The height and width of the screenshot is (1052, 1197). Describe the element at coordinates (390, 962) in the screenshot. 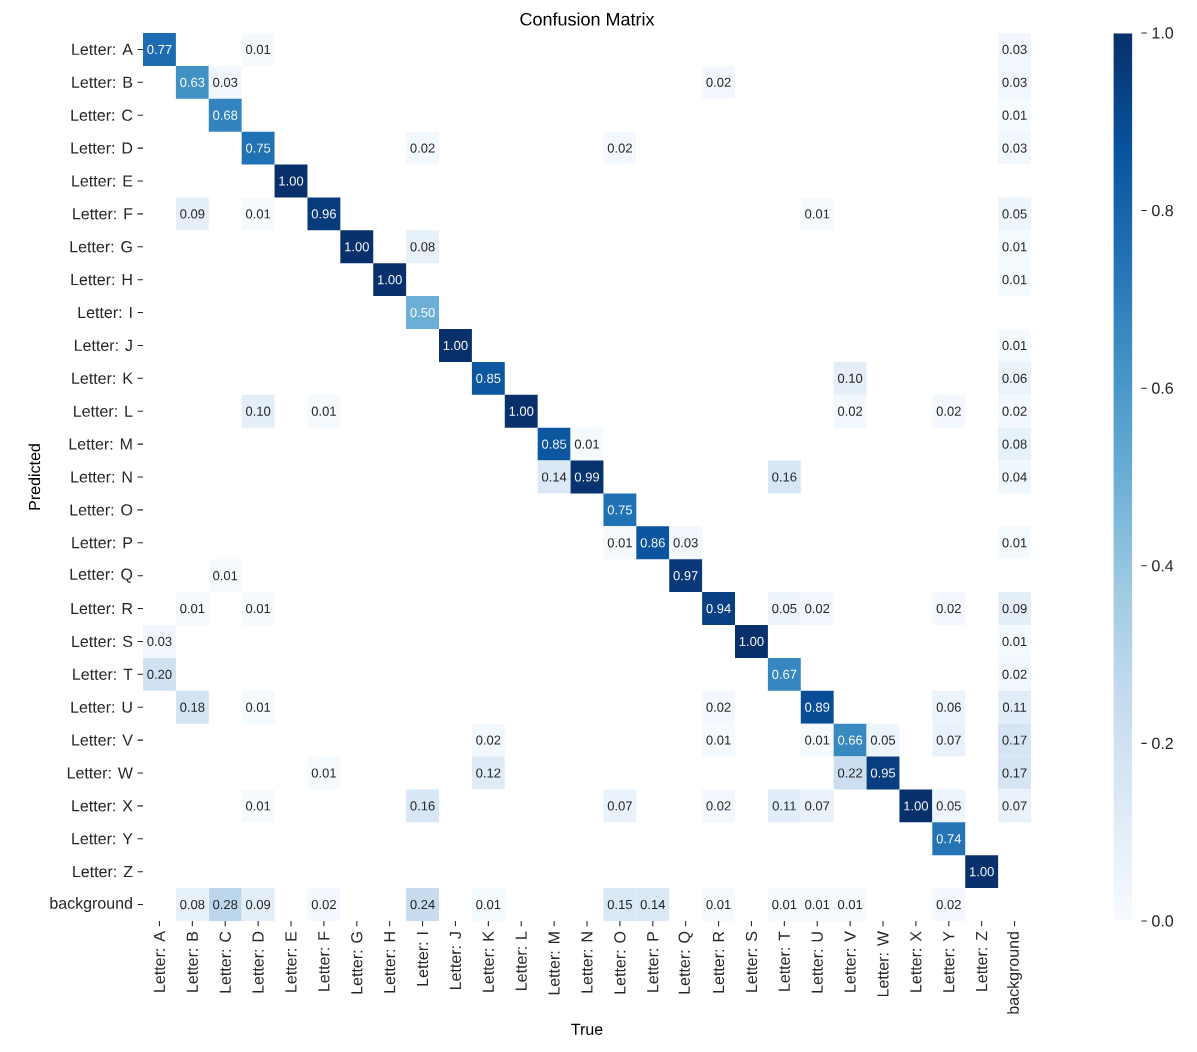

I see `x-tick-label: Letter: H` at that location.